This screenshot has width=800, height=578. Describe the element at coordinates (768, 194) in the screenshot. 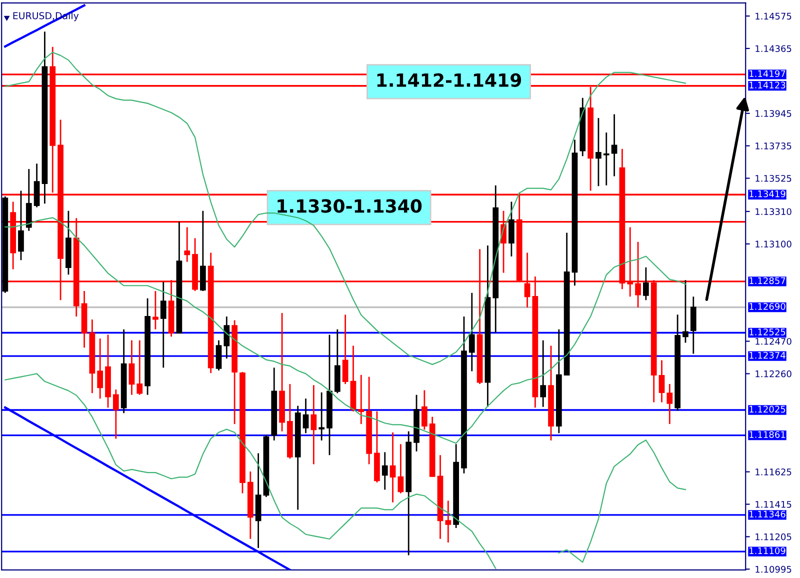

I see `ref-line-label: 1.13419` at that location.